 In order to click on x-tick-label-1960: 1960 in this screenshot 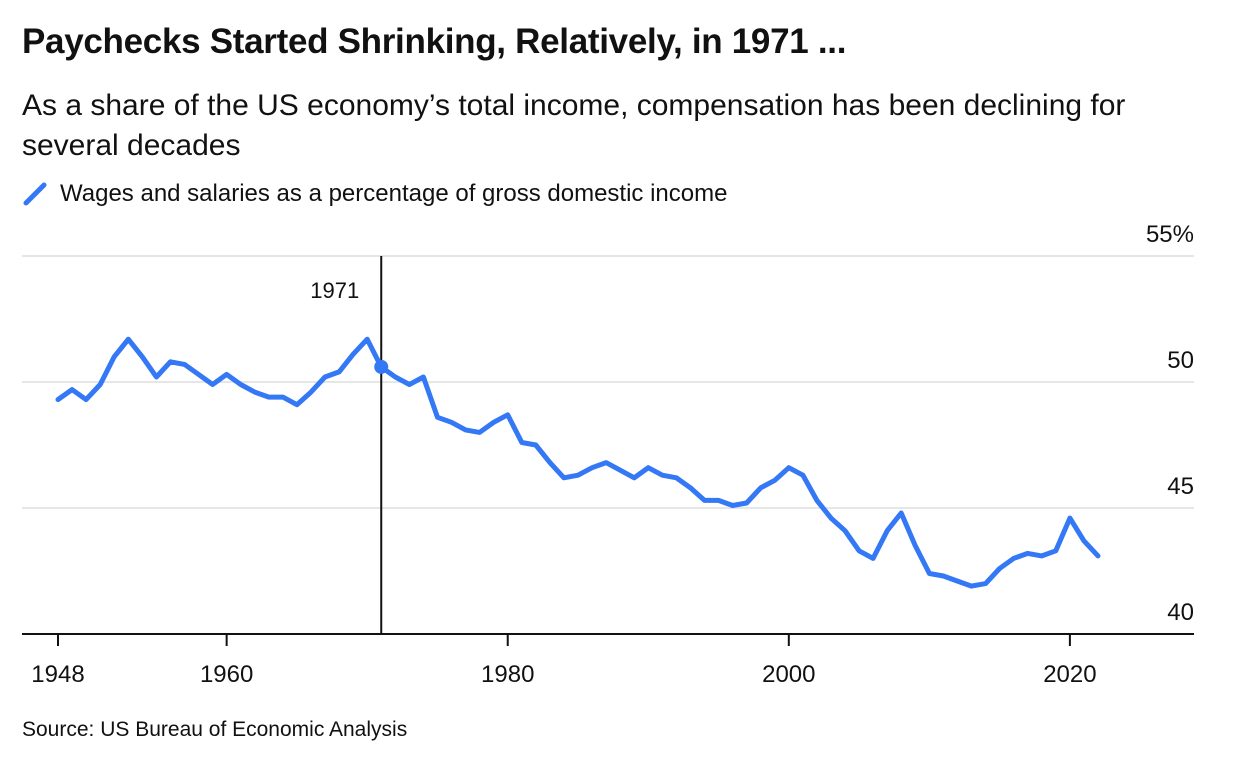, I will do `click(226, 674)`.